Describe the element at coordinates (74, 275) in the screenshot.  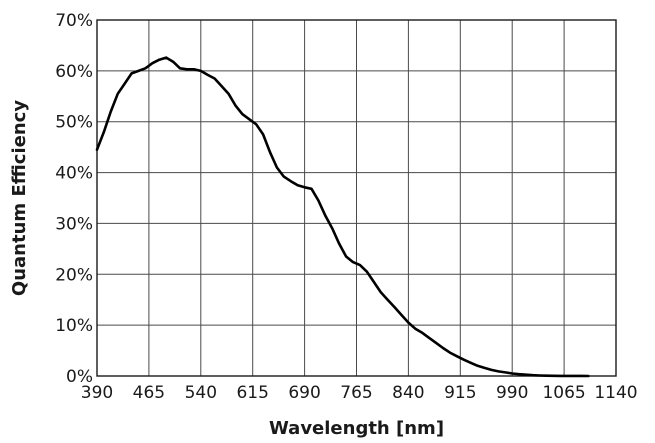
I see `y-tick-label: 20%` at that location.